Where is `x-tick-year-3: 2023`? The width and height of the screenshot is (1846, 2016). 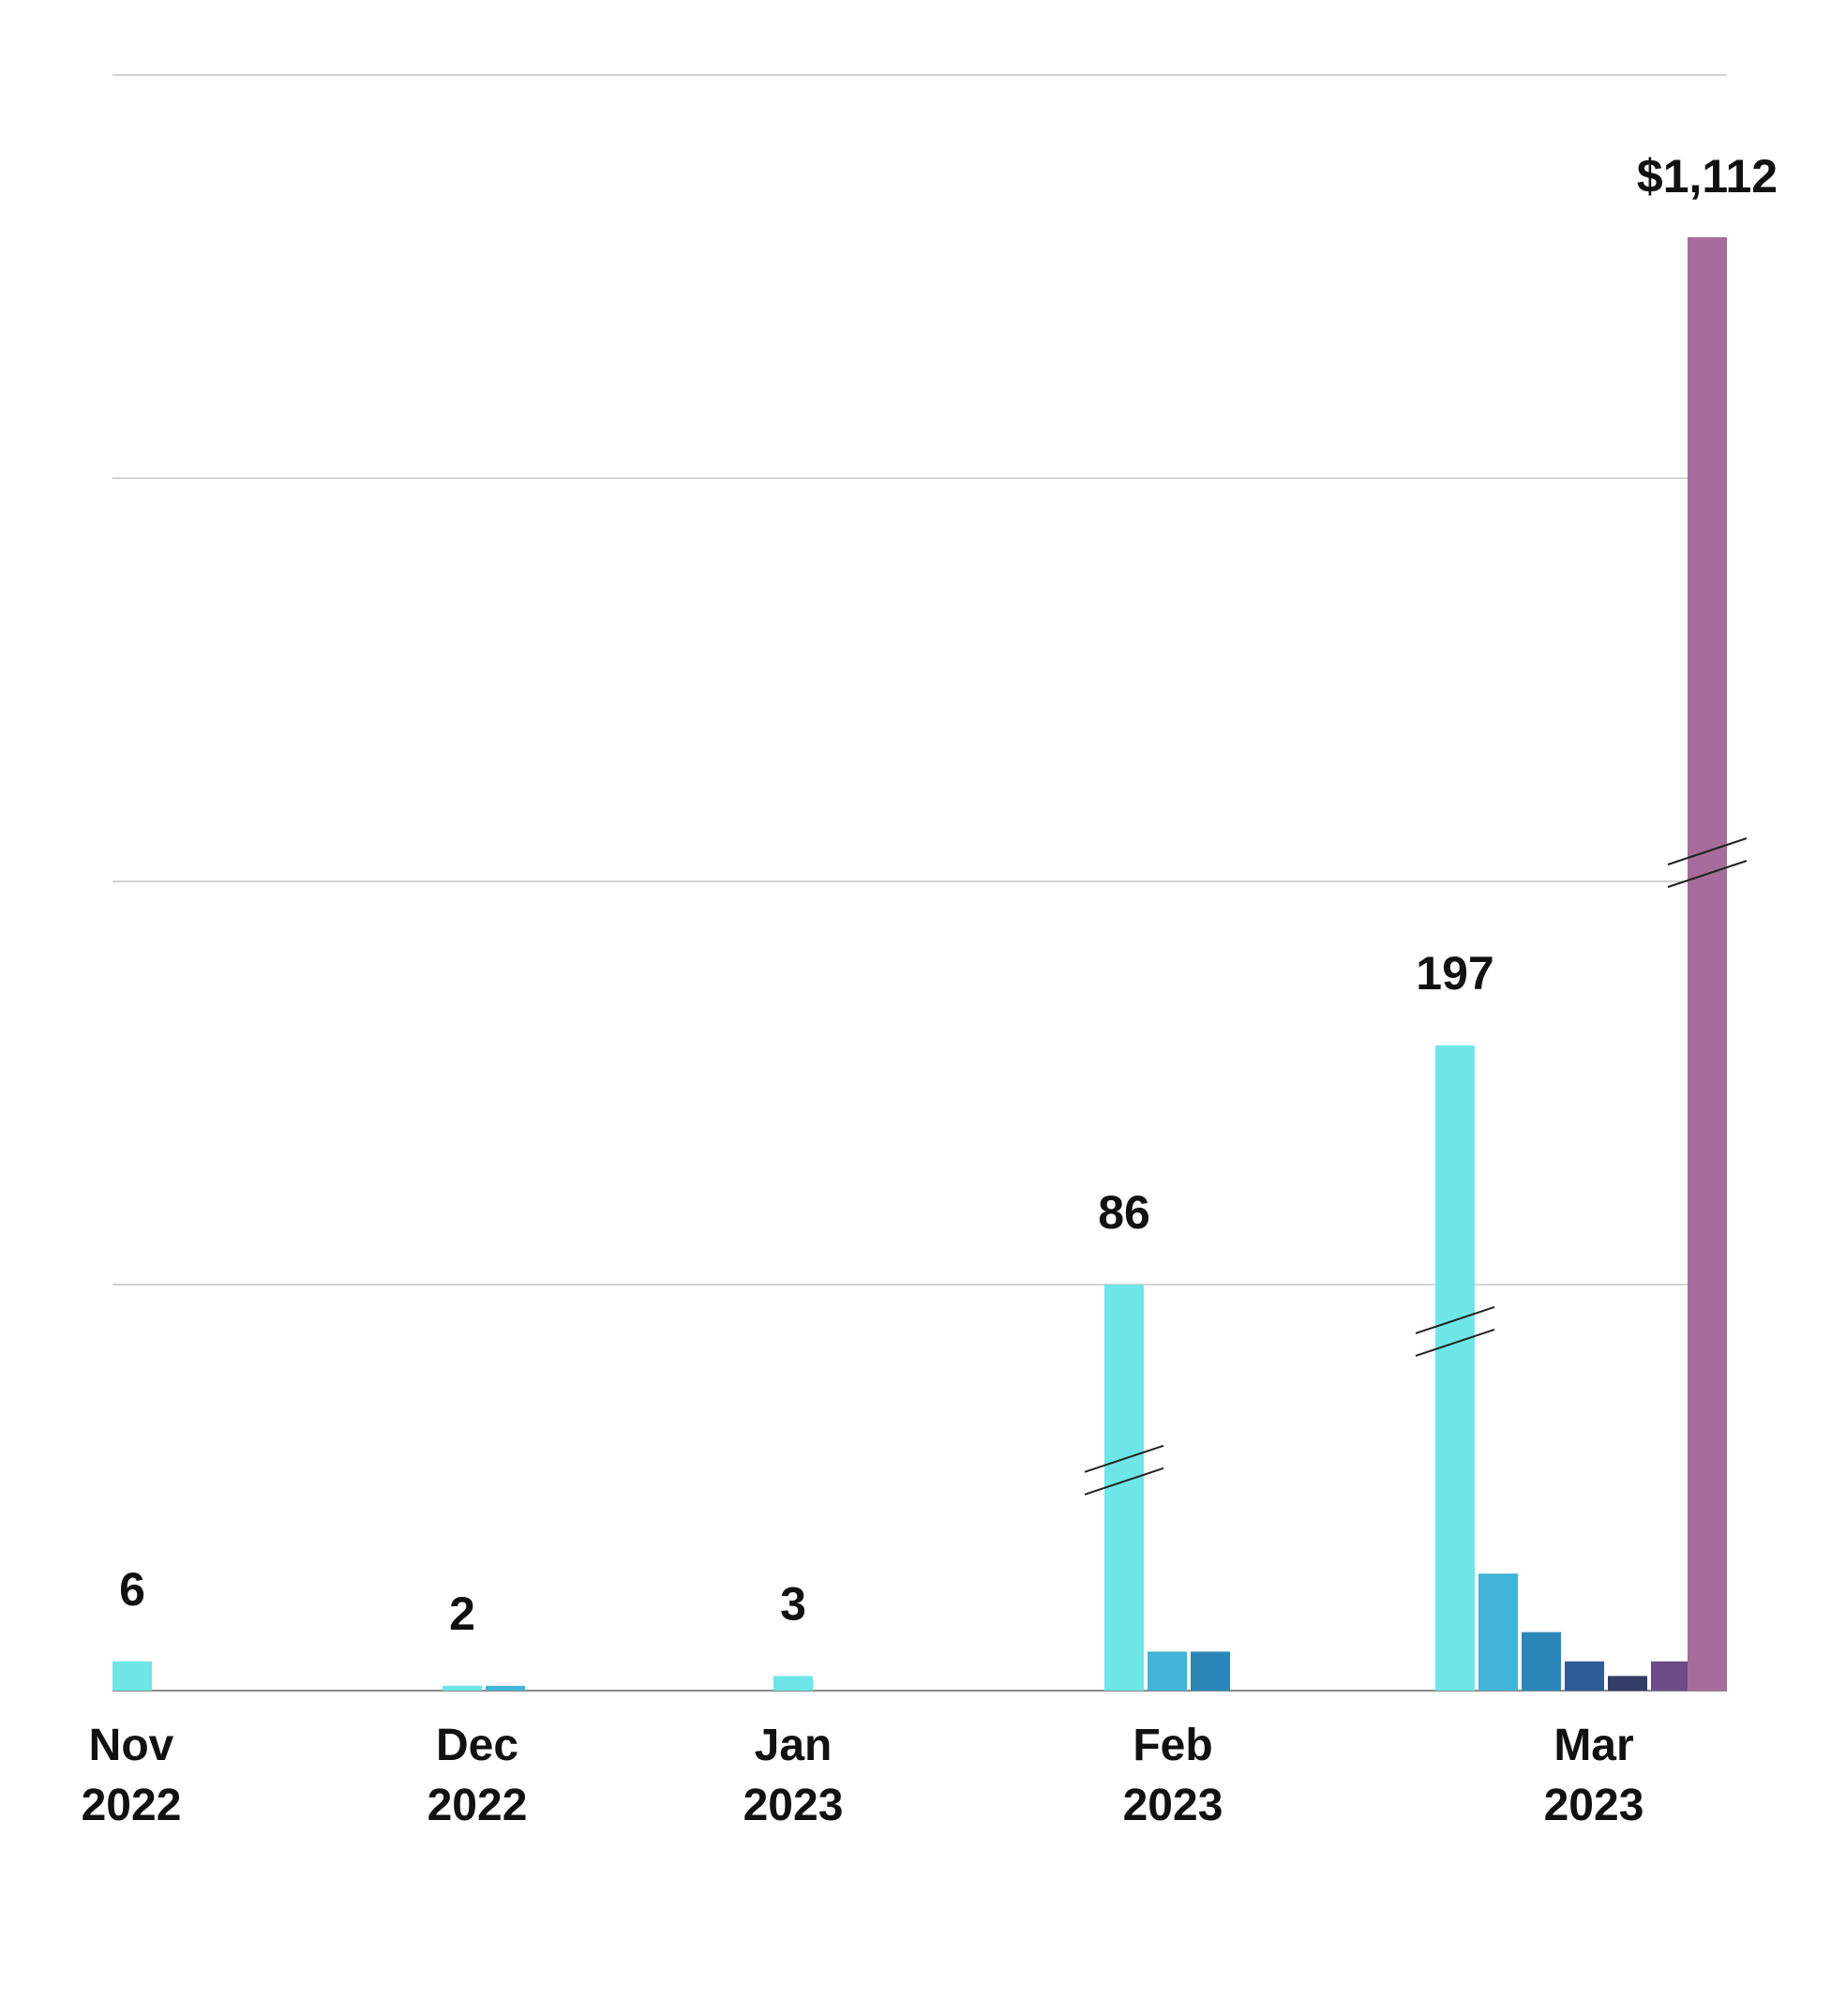
x-tick-year-3: 2023 is located at coordinates (1173, 1805).